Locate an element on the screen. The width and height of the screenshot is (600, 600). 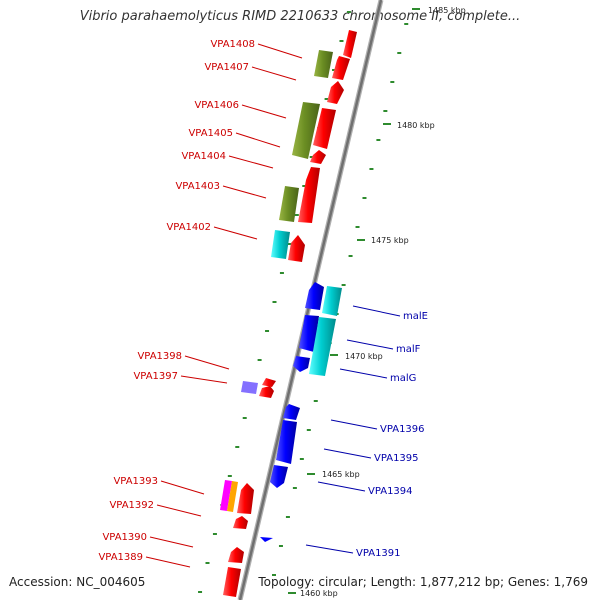
gene-arrow-vpa1390 is located at coordinates (236, 555).